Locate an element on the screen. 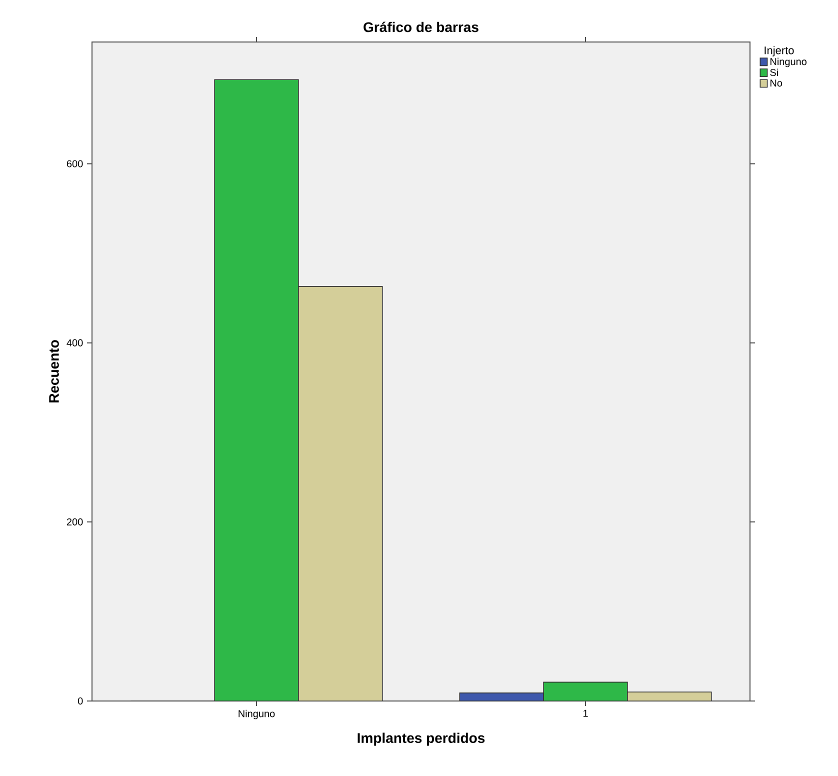 The height and width of the screenshot is (776, 838). y-tick-label: 200 is located at coordinates (74, 522).